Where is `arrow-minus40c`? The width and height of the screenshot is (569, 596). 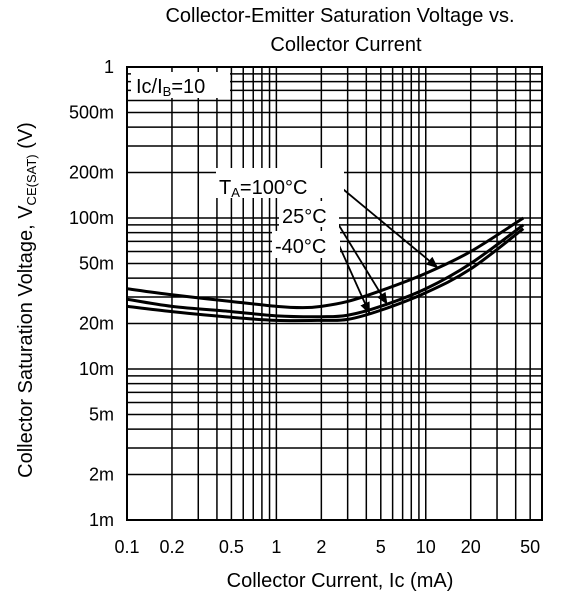
arrow-minus40c is located at coordinates (354, 278).